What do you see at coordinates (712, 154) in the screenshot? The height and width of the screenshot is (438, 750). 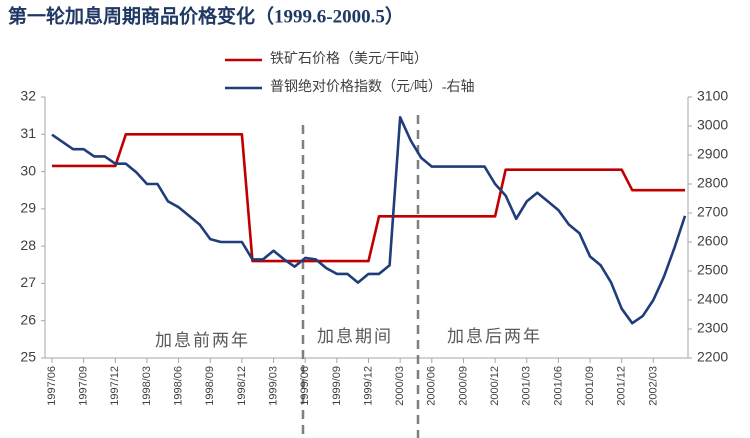 I see `y2-tick-label: 2900` at bounding box center [712, 154].